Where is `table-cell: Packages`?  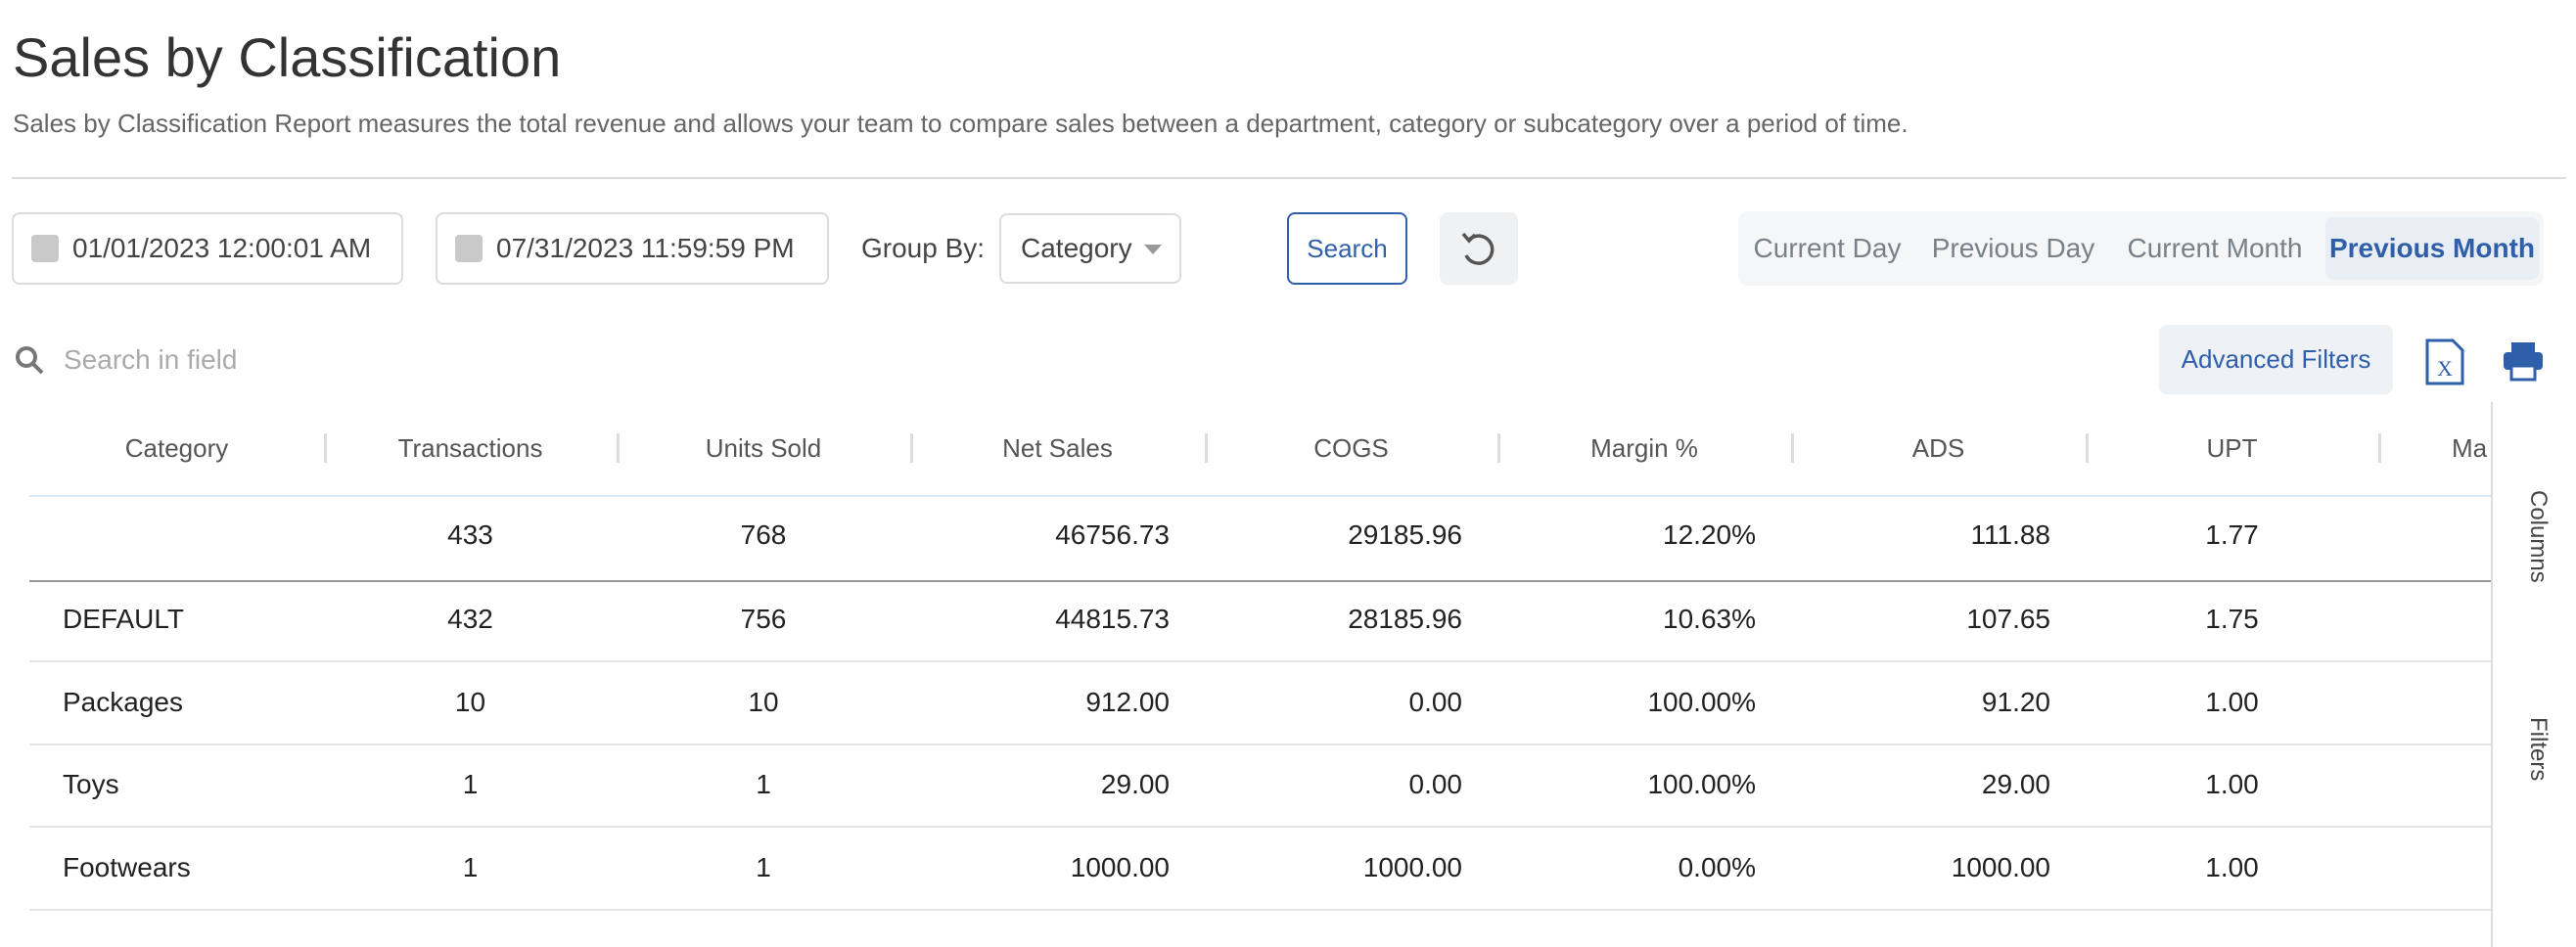 table-cell: Packages is located at coordinates (123, 701).